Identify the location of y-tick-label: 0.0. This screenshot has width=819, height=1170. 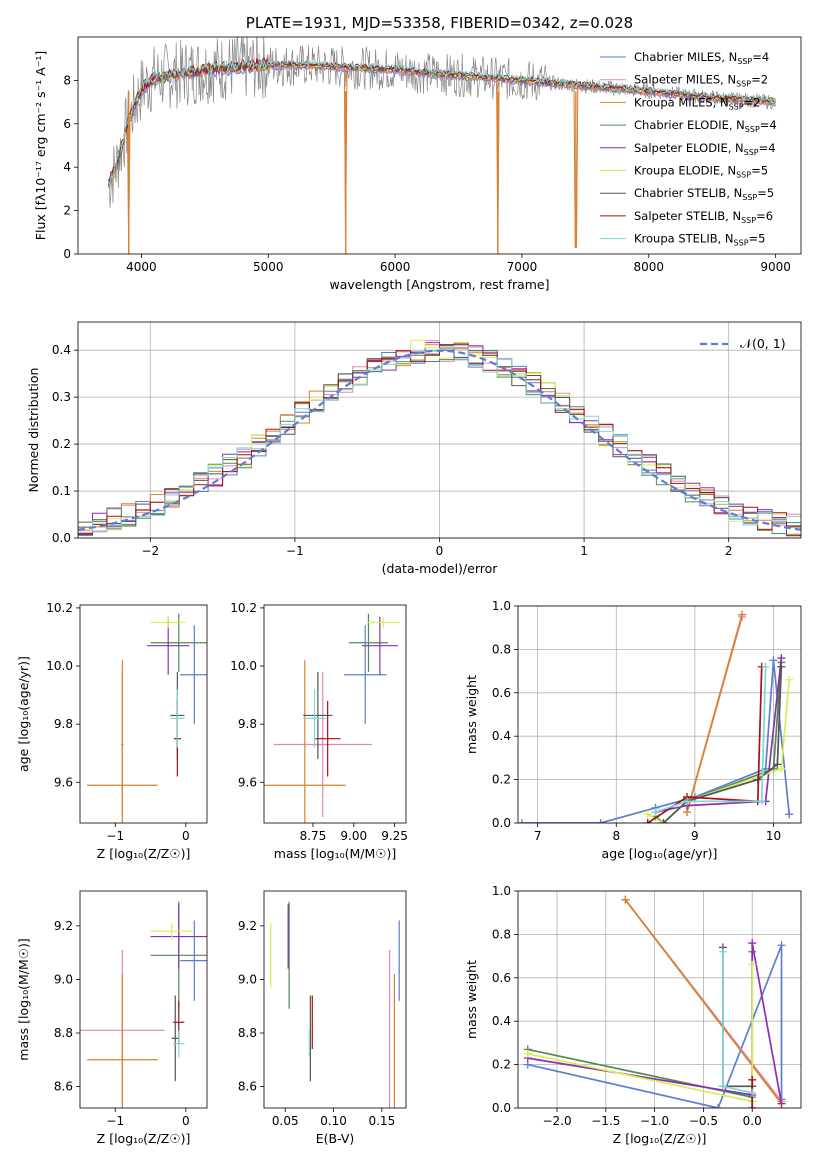
(501, 1108).